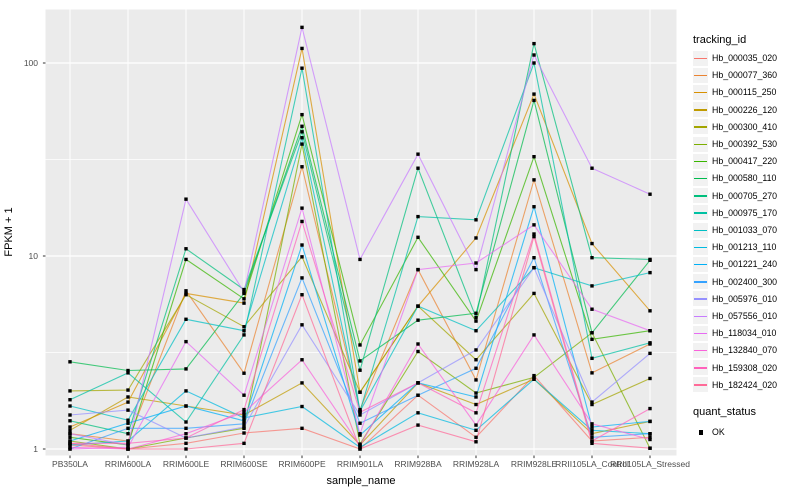  Describe the element at coordinates (744, 247) in the screenshot. I see `legend-label: Hb_001213_110` at that location.